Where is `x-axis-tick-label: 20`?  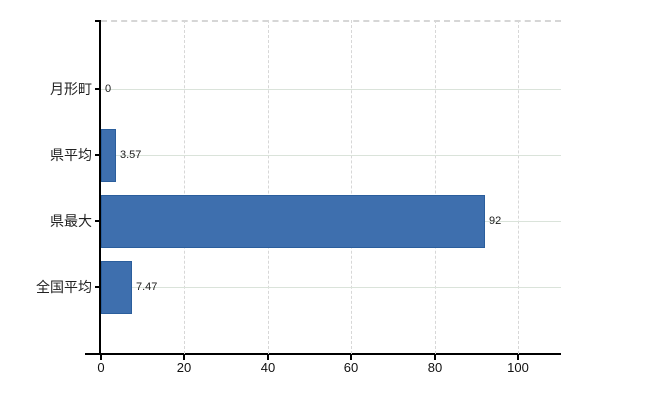 x-axis-tick-label: 20 is located at coordinates (184, 367).